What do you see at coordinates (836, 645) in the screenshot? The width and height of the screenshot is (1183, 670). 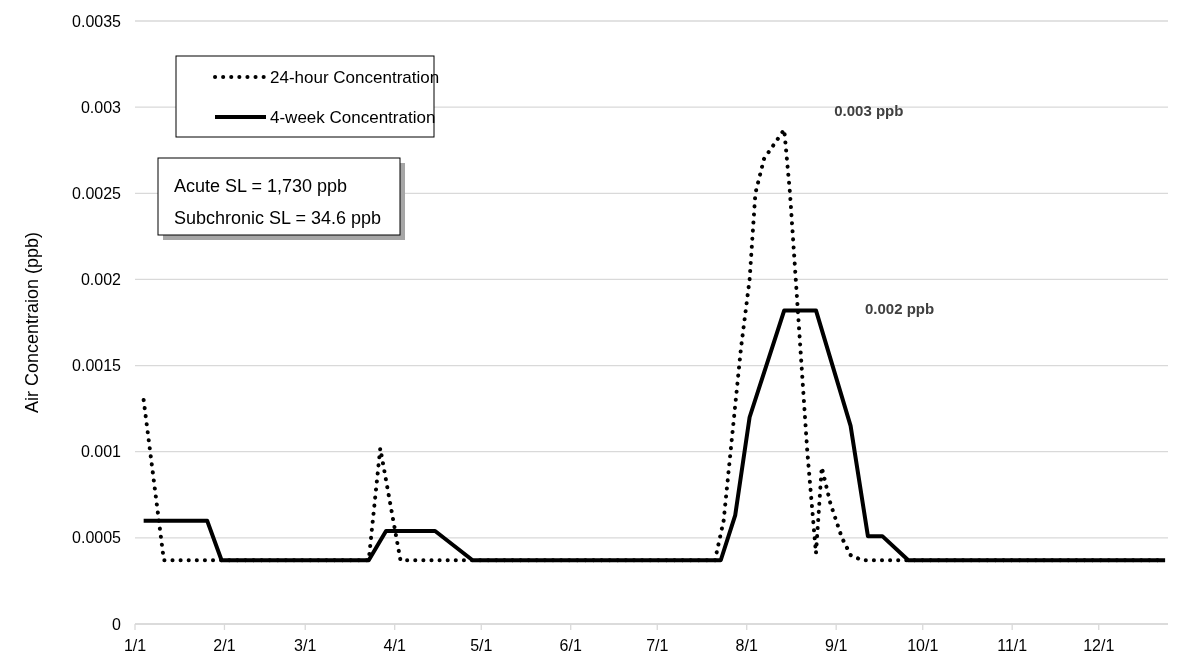 I see `x-tick-label: 9/1` at bounding box center [836, 645].